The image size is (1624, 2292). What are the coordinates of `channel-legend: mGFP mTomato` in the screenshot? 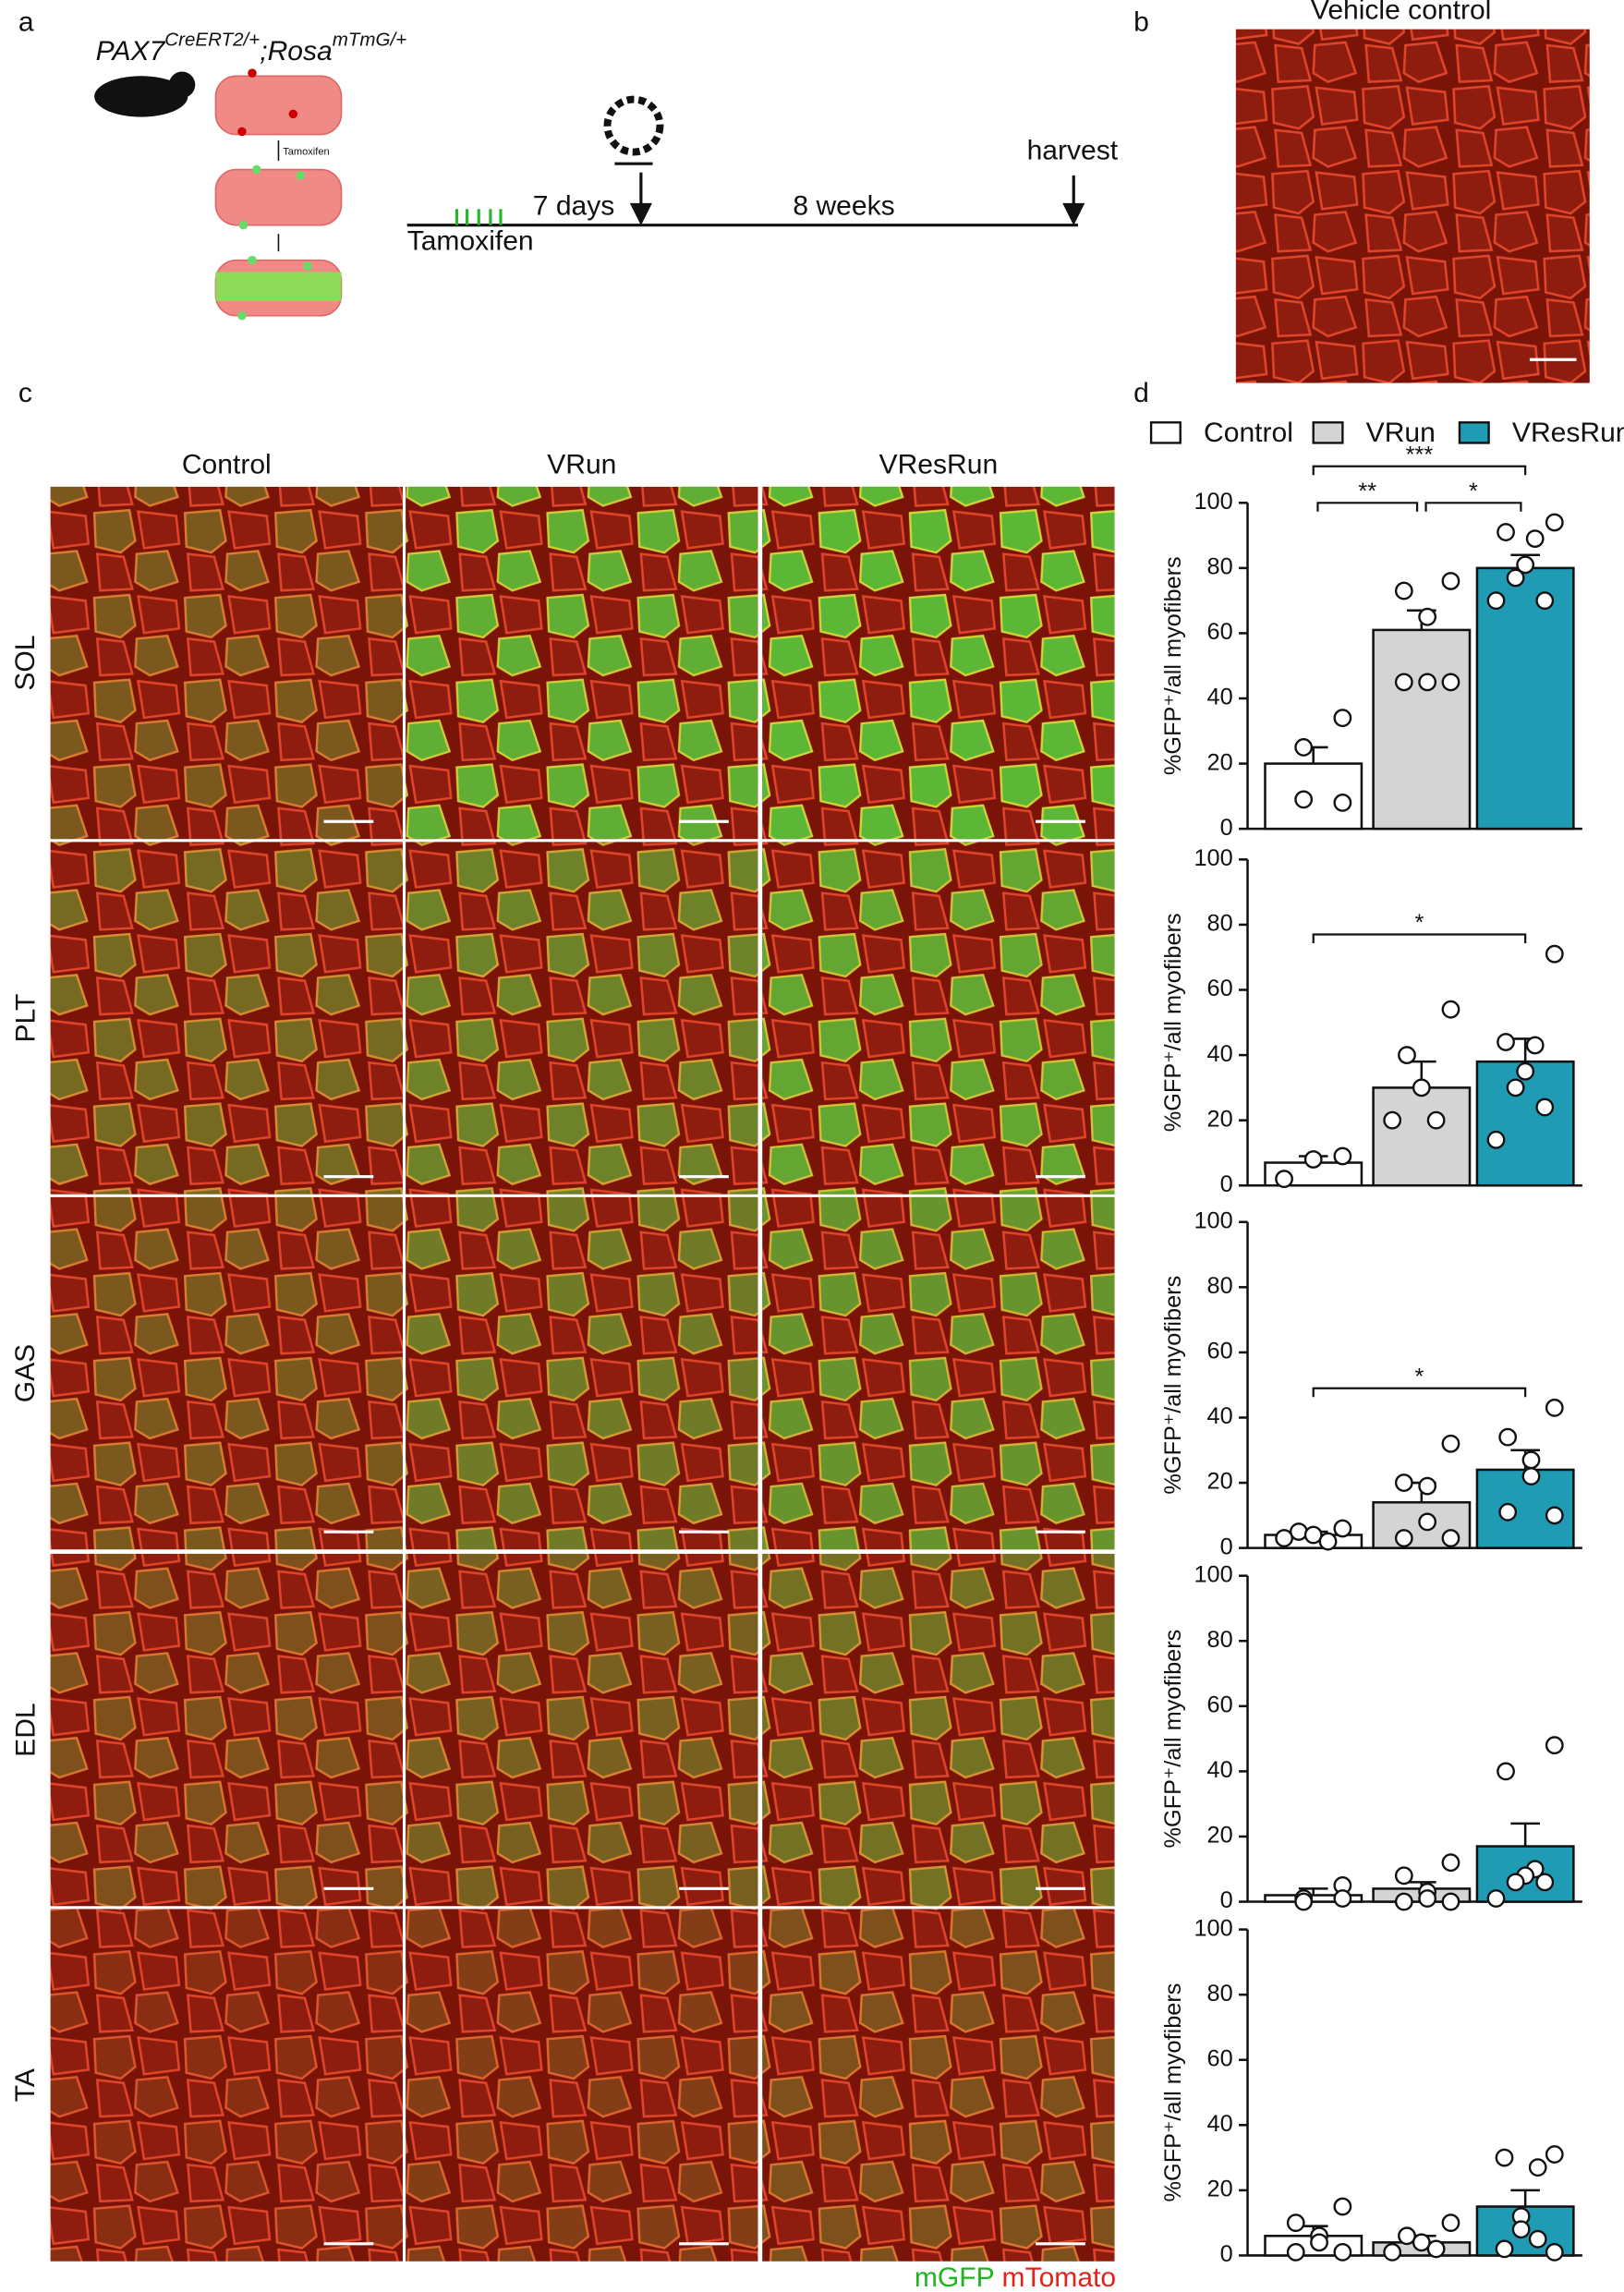 It's located at (1015, 2277).